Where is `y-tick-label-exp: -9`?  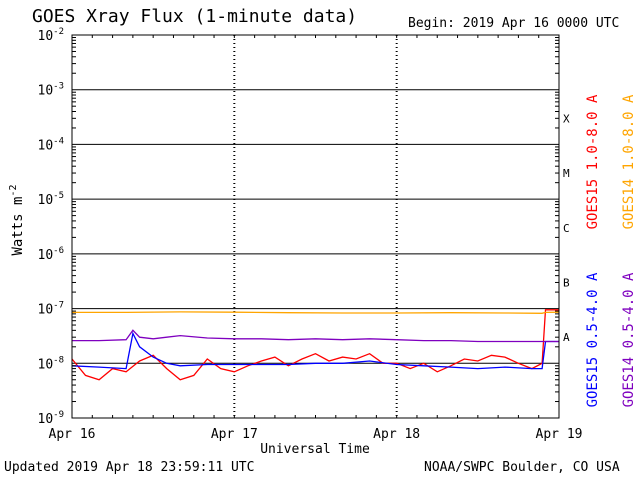
y-tick-label-exp: -9 is located at coordinates (58, 415).